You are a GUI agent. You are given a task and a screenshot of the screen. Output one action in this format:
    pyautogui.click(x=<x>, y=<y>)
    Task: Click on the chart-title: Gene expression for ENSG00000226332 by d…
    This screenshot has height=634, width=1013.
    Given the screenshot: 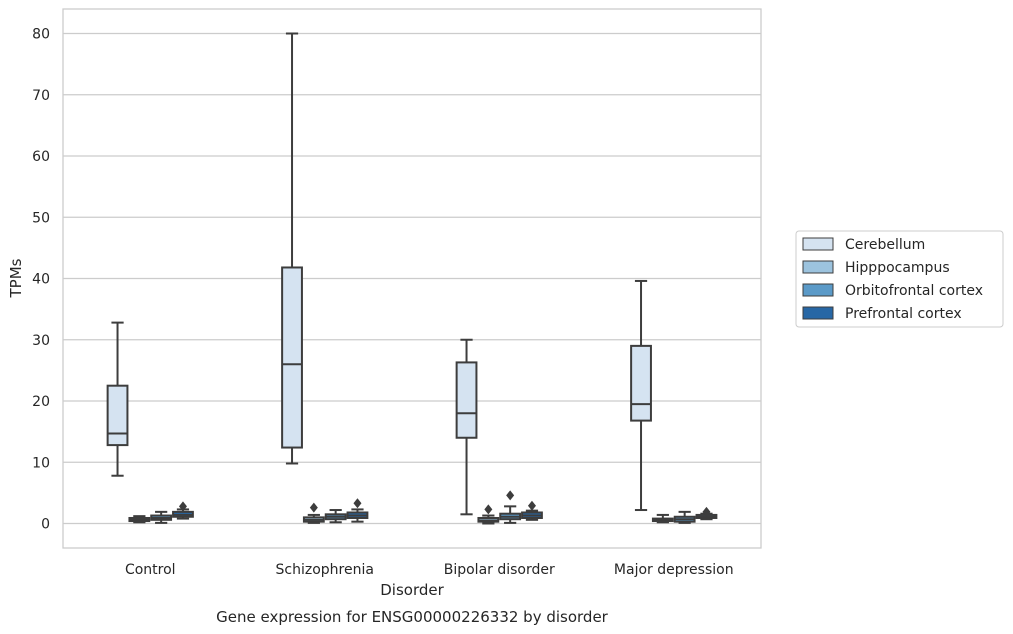 What is the action you would take?
    pyautogui.click(x=412, y=617)
    